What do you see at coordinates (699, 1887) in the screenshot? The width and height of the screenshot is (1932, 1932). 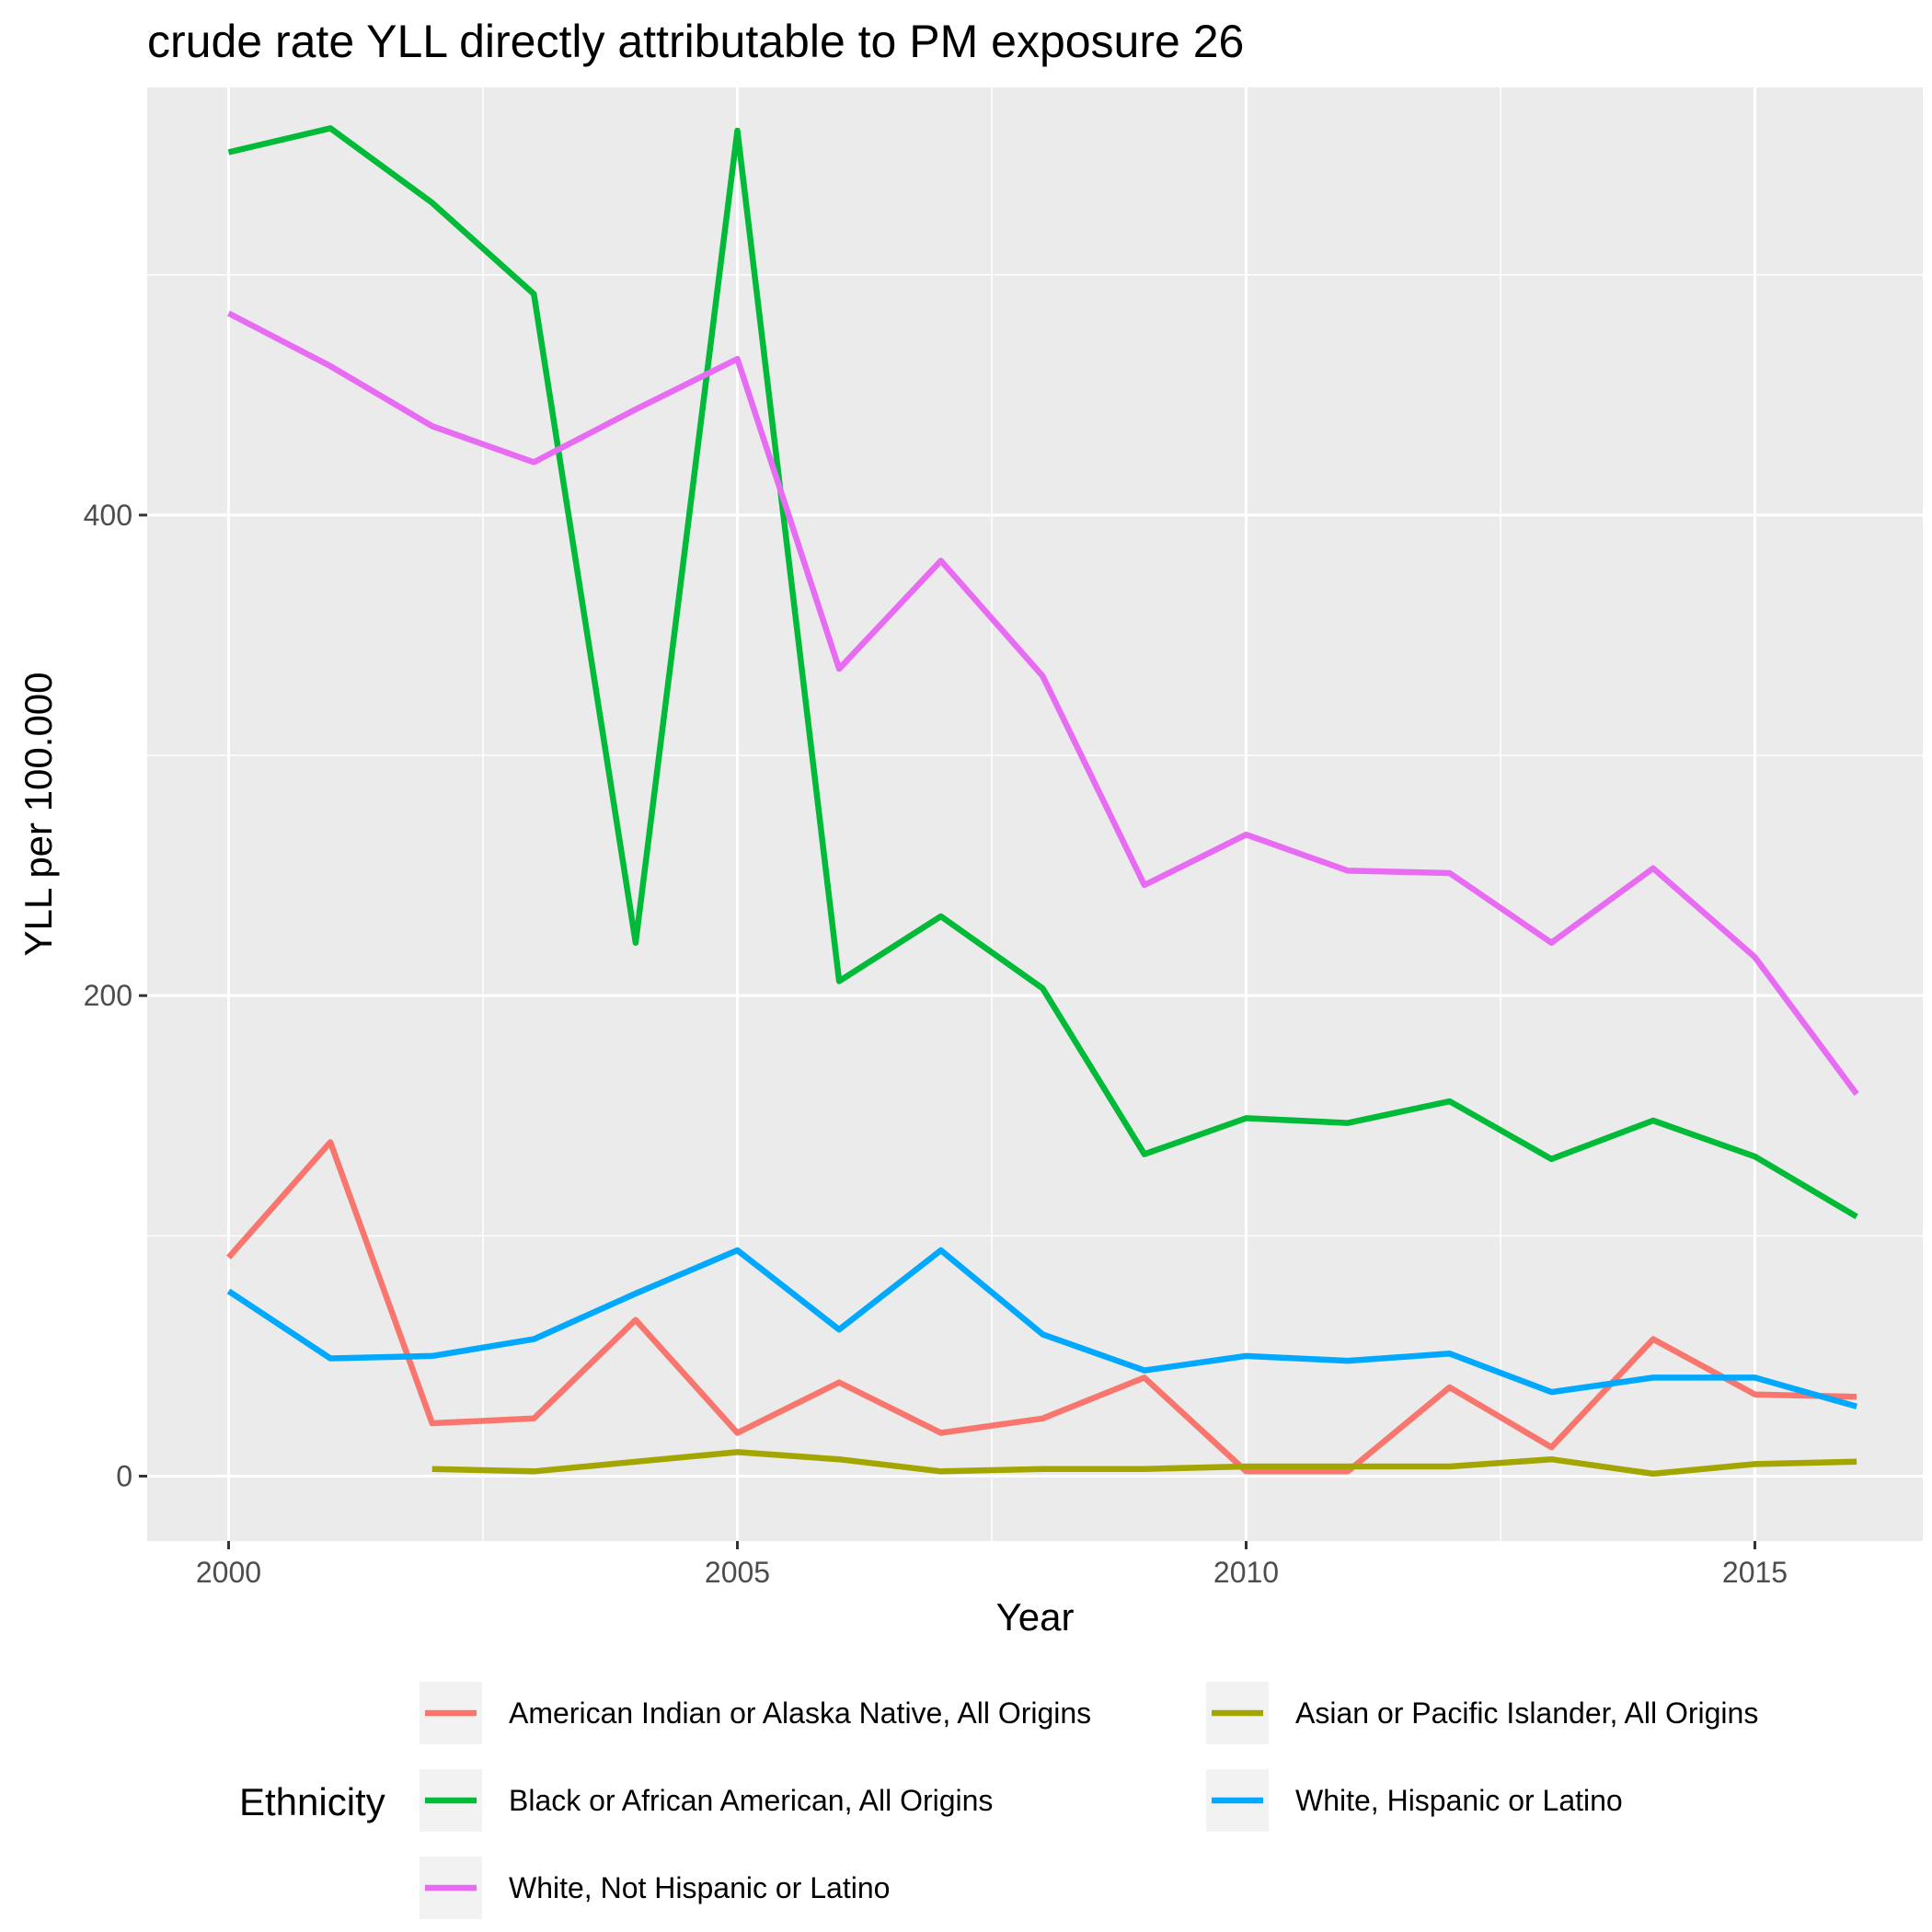 I see `legend-label: White, Not Hispanic or Latino` at bounding box center [699, 1887].